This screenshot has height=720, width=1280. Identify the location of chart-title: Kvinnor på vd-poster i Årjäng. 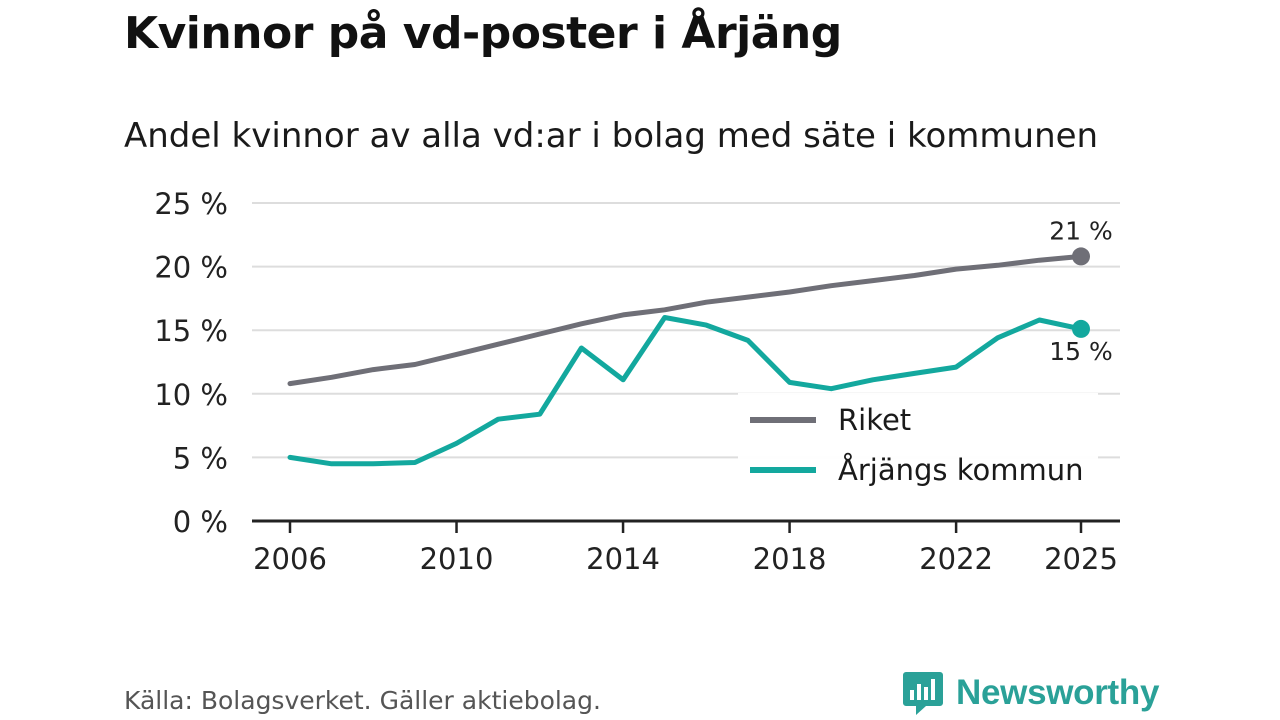
(483, 33).